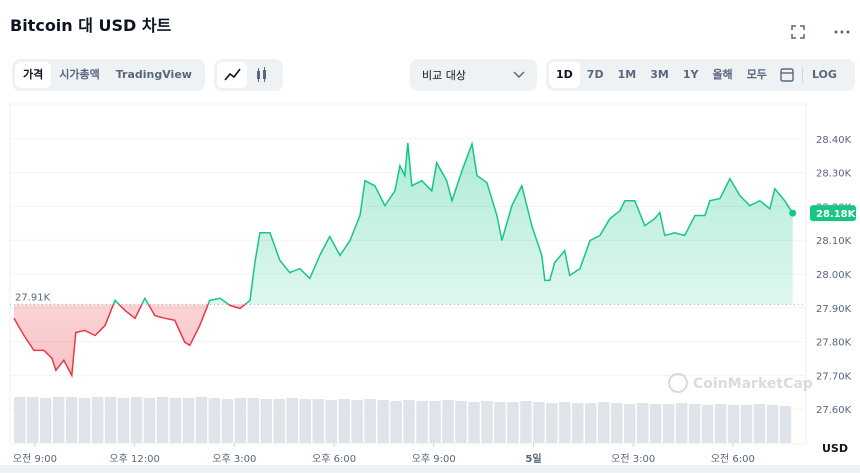  Describe the element at coordinates (595, 74) in the screenshot. I see `range-button: 7D` at that location.